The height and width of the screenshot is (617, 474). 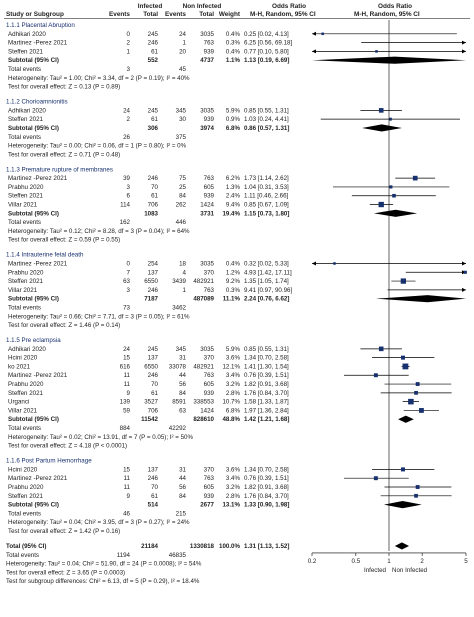 What do you see at coordinates (23, 205) in the screenshot?
I see `subgroup-3-study-4-name: Villar 2021` at bounding box center [23, 205].